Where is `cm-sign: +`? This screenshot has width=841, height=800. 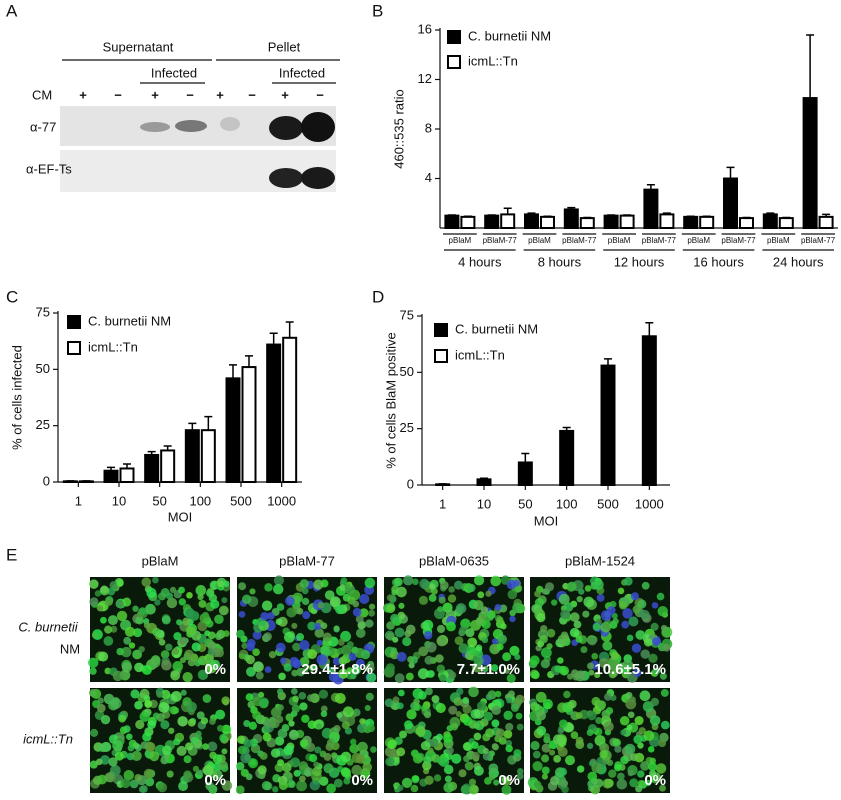 cm-sign: + is located at coordinates (83, 94).